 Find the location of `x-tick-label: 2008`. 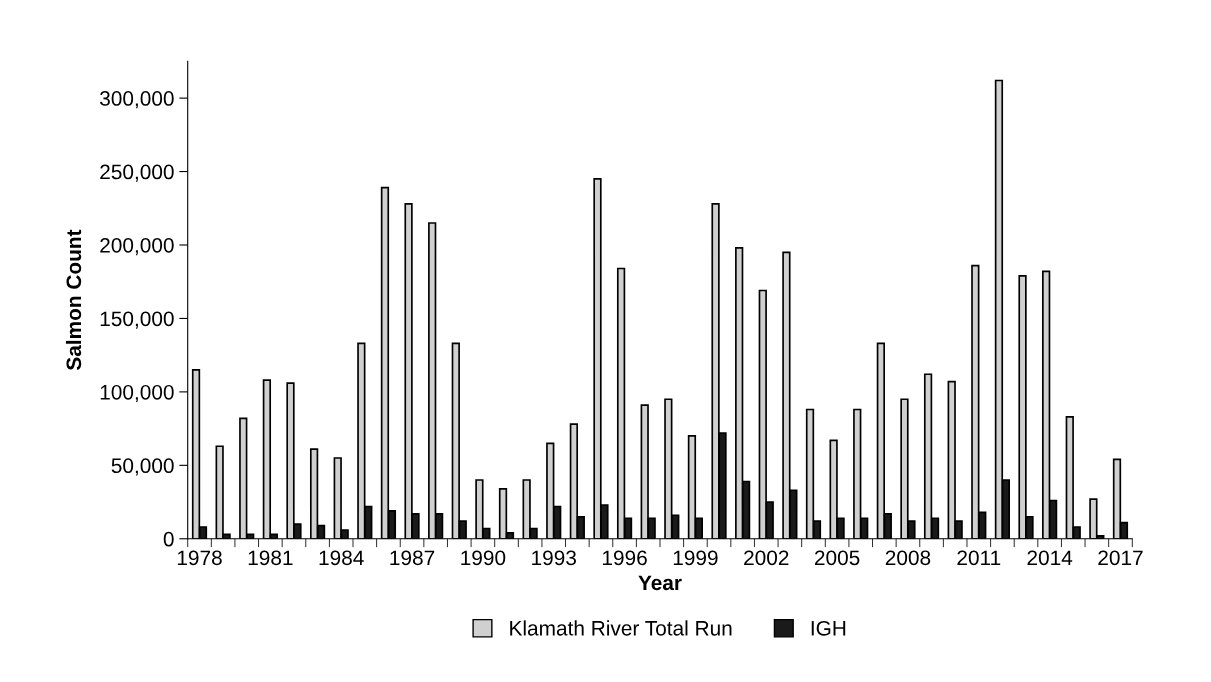

x-tick-label: 2008 is located at coordinates (908, 558).